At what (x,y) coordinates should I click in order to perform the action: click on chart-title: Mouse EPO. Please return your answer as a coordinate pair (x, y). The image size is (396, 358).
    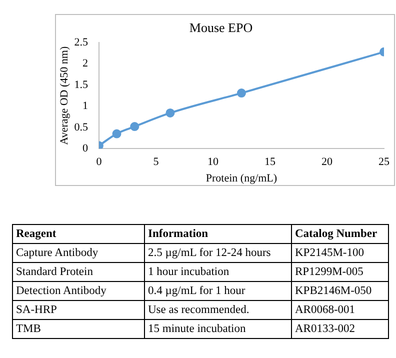
    Looking at the image, I should click on (221, 28).